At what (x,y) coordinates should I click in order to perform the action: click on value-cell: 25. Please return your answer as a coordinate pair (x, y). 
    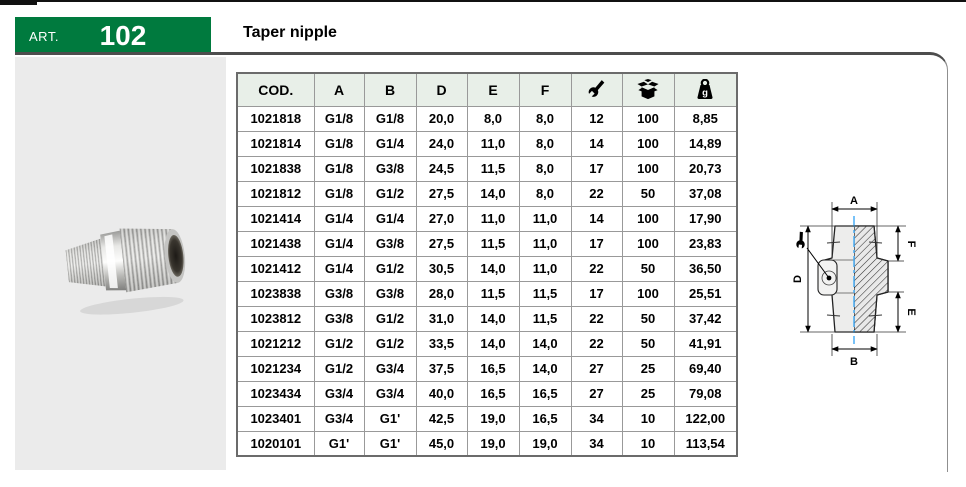
    Looking at the image, I should click on (648, 368).